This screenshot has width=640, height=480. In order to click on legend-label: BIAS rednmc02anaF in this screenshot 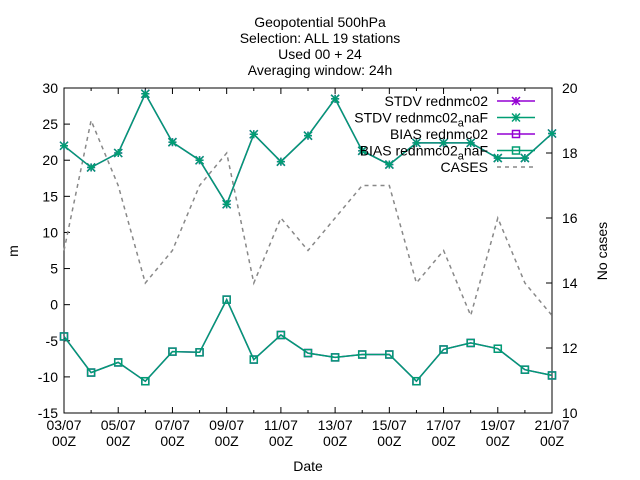, I will do `click(424, 153)`.